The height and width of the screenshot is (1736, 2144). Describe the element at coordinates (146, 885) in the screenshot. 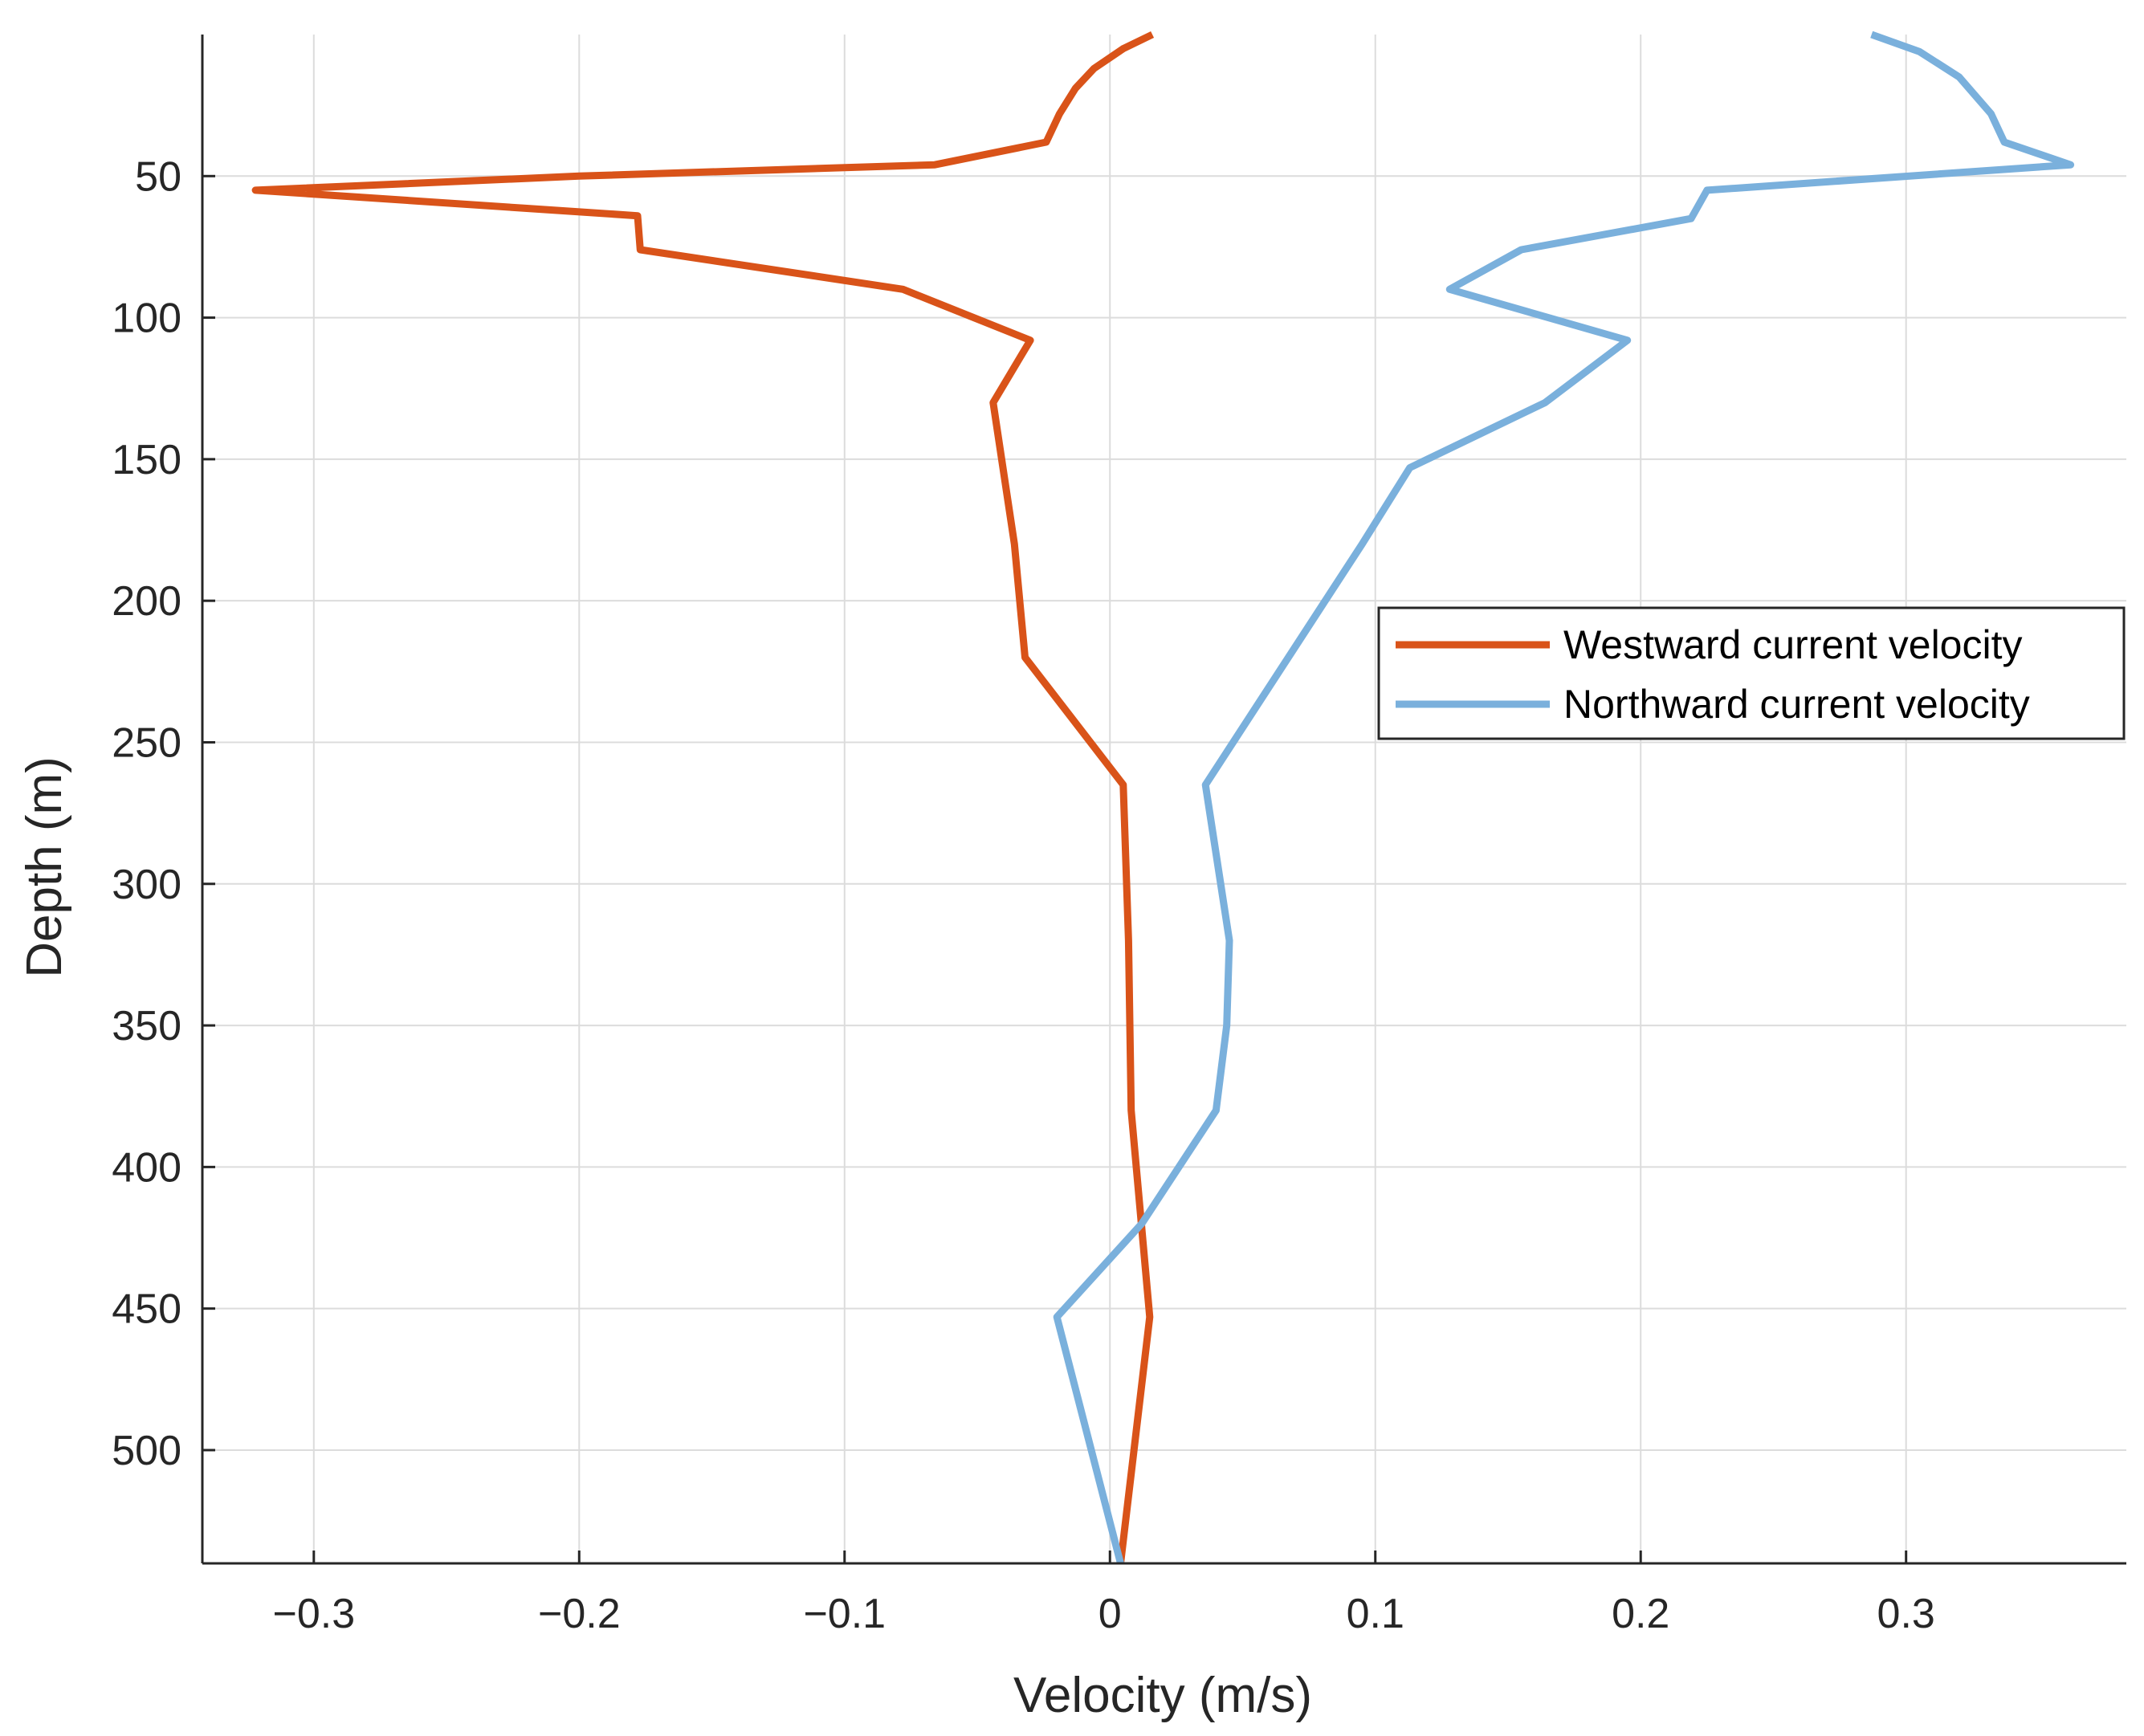

I see `y-tick-label: 300` at that location.